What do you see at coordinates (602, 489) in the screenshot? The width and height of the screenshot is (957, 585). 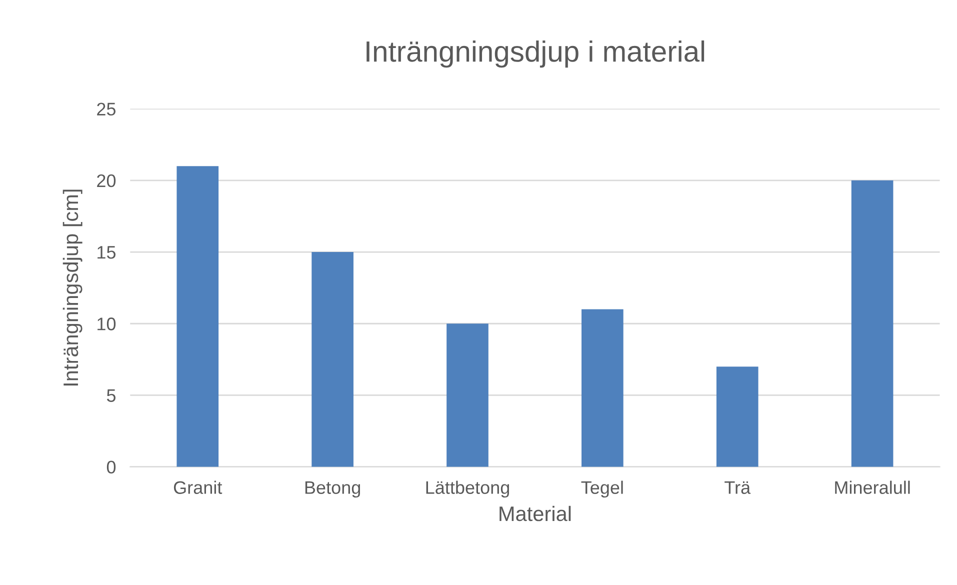 I see `x-tick-label: Tegel` at bounding box center [602, 489].